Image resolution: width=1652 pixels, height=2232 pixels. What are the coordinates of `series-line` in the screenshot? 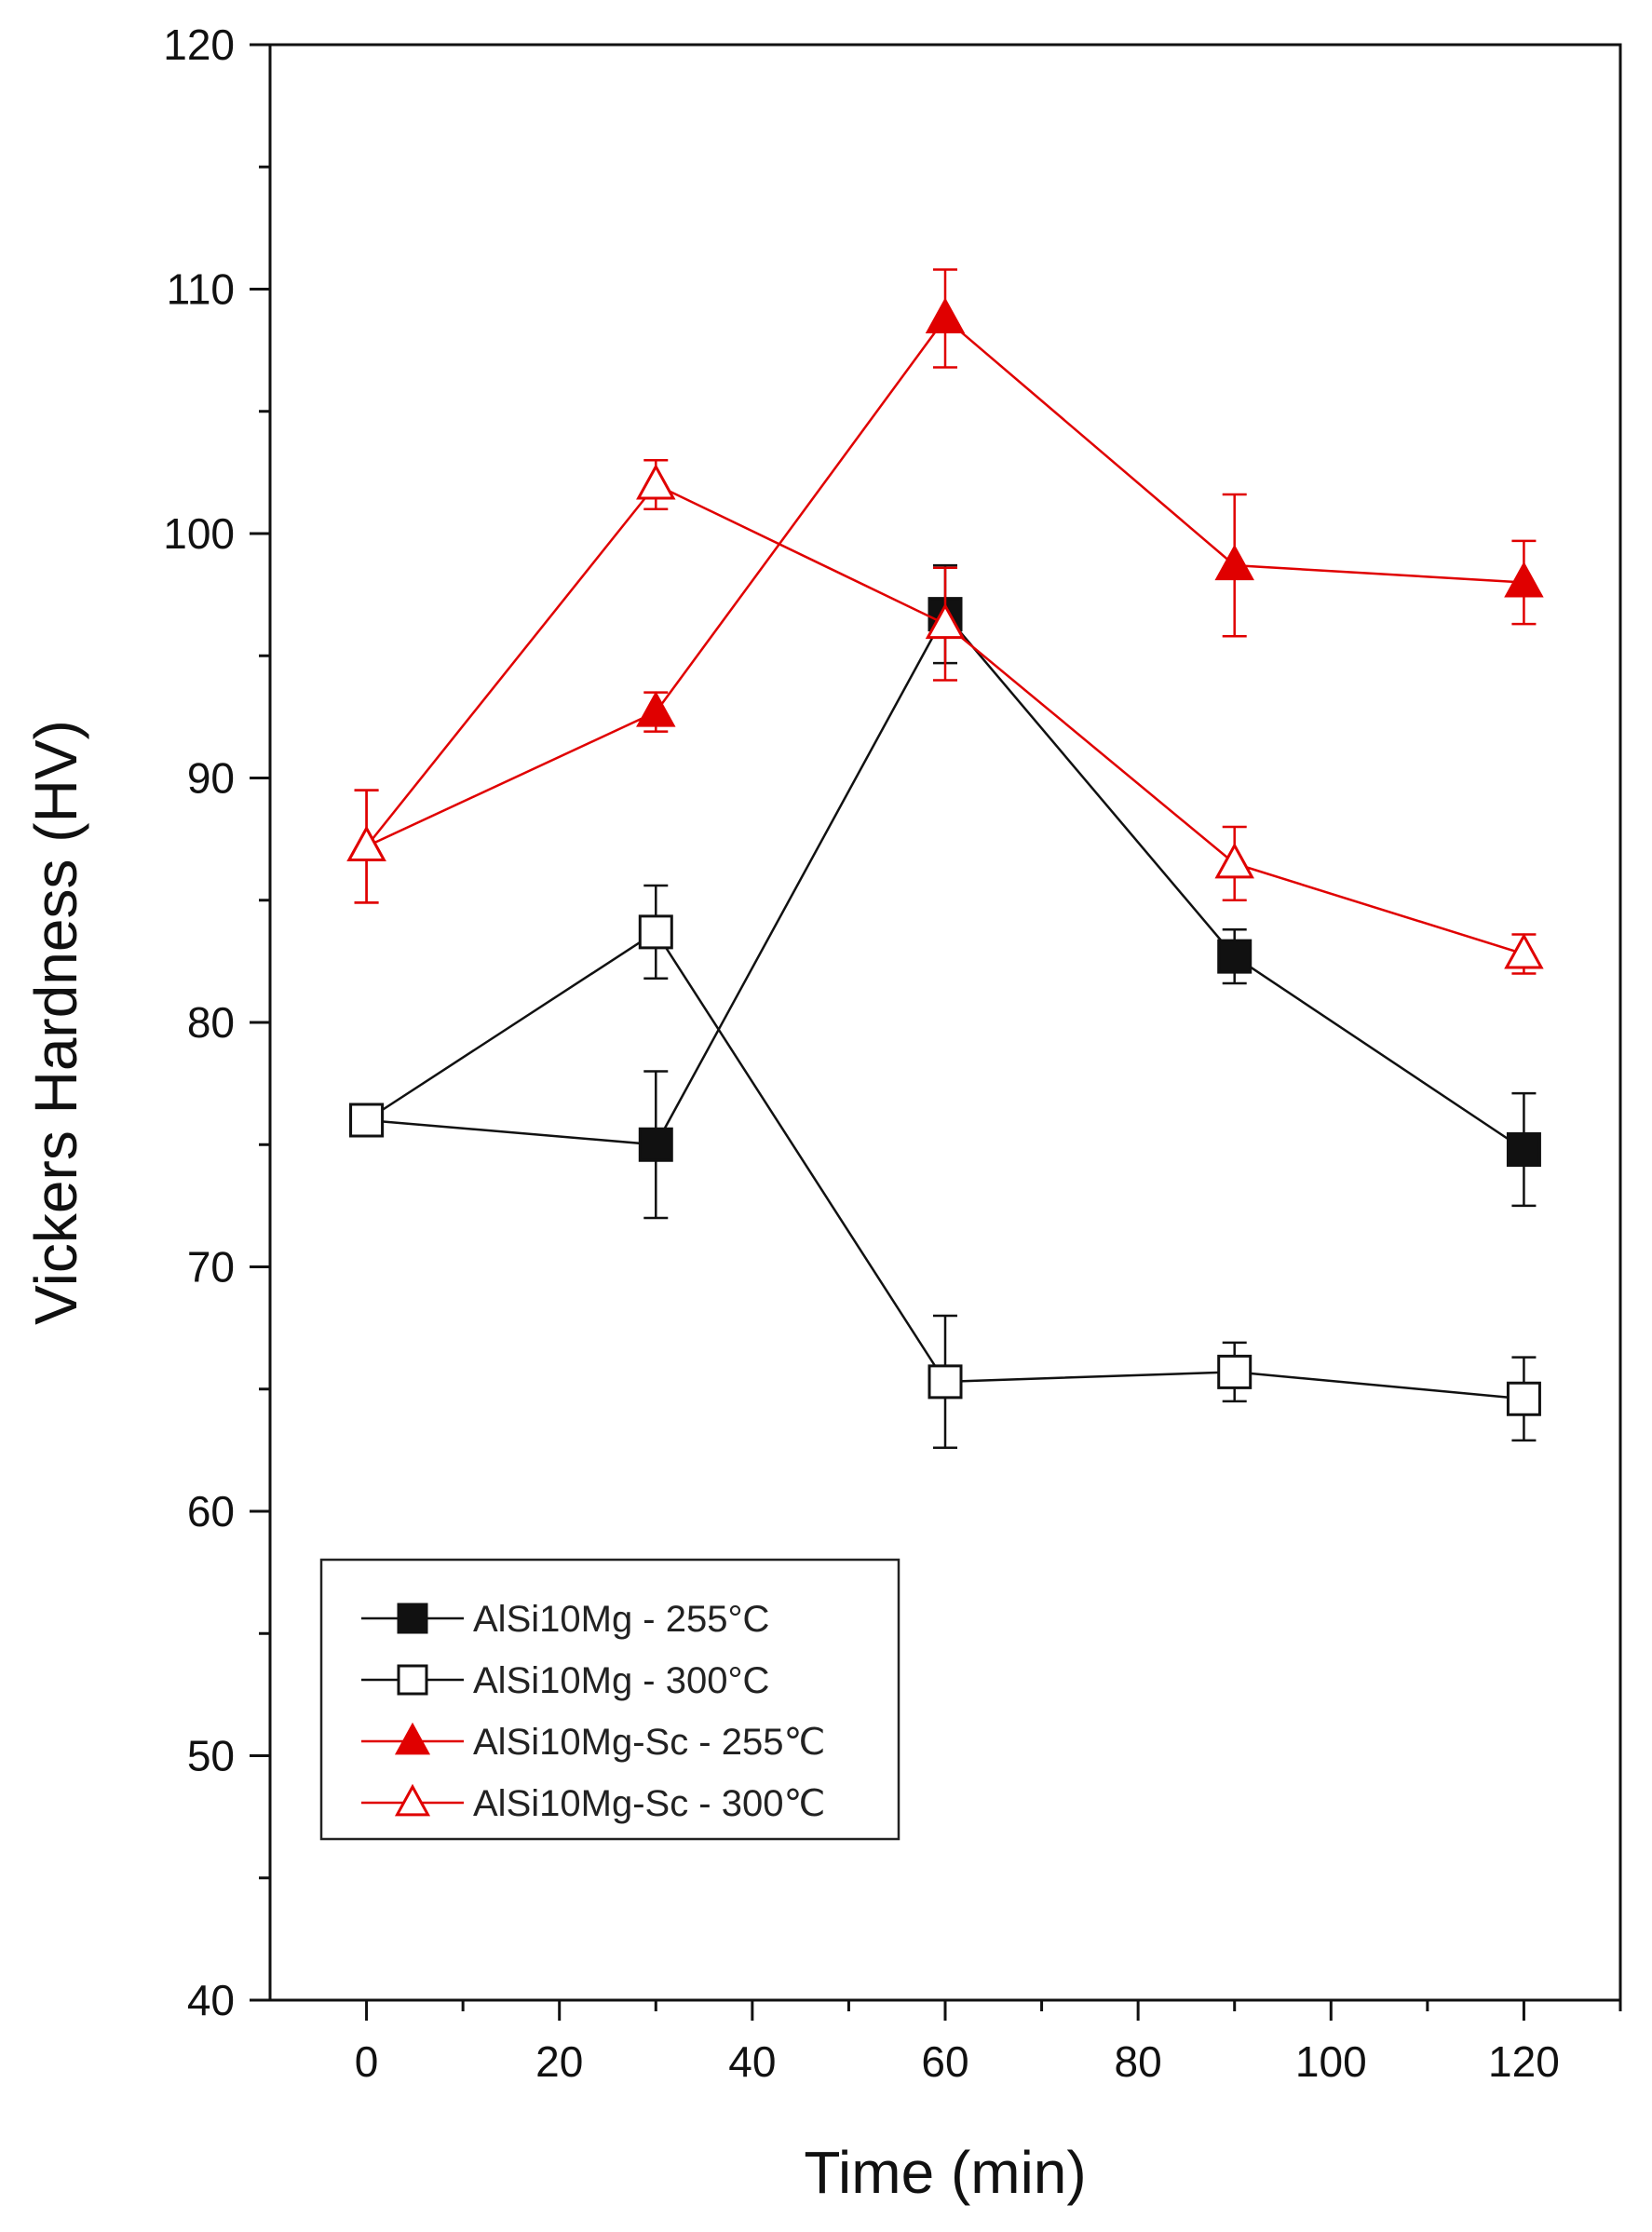 It's located at (944, 719).